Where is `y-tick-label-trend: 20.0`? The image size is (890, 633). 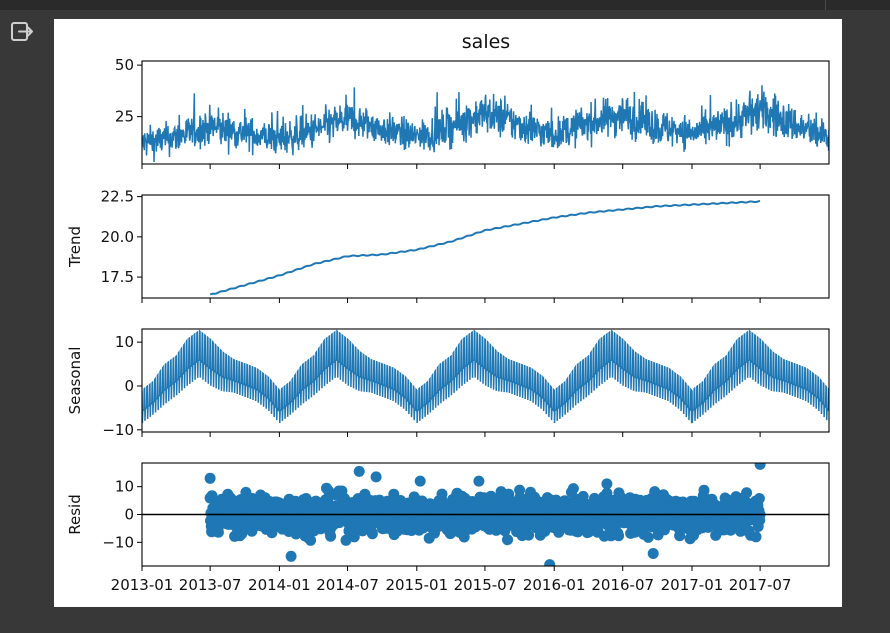 y-tick-label-trend: 20.0 is located at coordinates (117, 237).